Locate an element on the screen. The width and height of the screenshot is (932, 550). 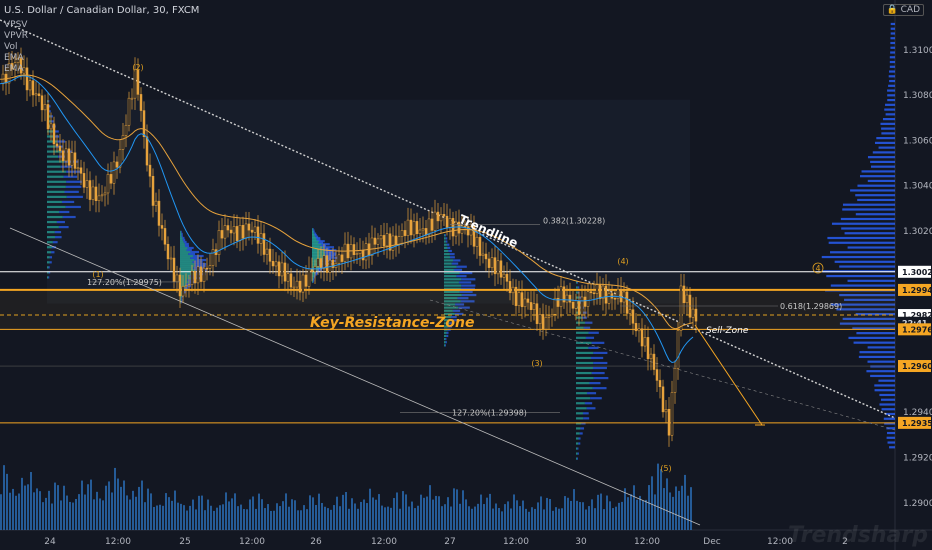
currency-badge: 🔒 CAD is located at coordinates (903, 10).